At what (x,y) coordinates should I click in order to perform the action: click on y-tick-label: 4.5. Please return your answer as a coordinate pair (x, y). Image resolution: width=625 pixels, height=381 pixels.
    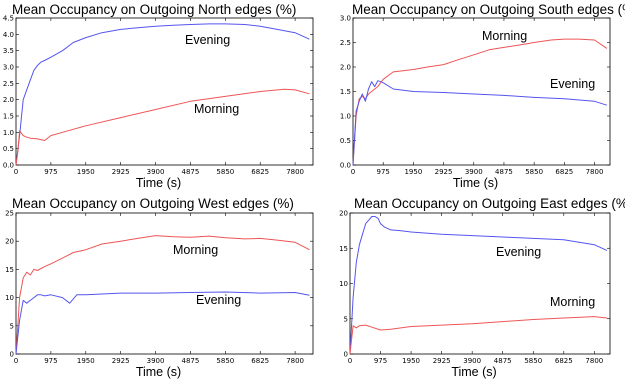
    Looking at the image, I should click on (8, 19).